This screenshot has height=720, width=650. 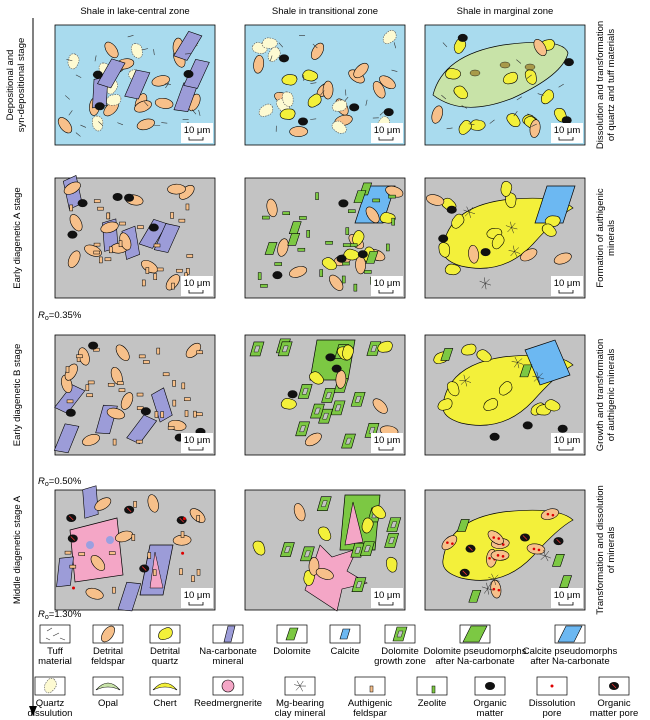 What do you see at coordinates (300, 703) in the screenshot?
I see `label: Mg-bearing` at bounding box center [300, 703].